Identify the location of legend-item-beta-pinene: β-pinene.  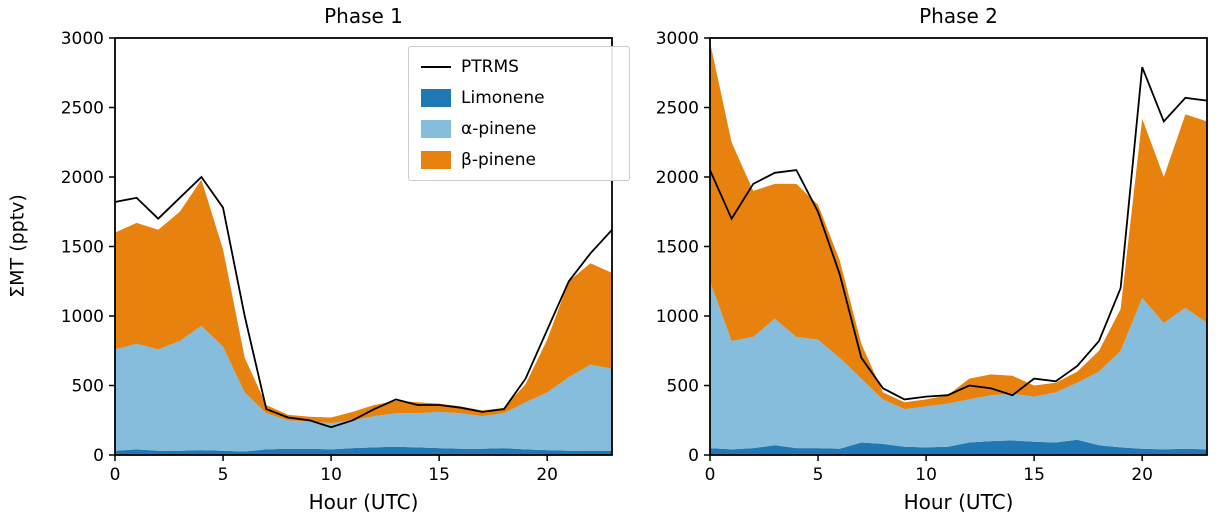
(519, 160).